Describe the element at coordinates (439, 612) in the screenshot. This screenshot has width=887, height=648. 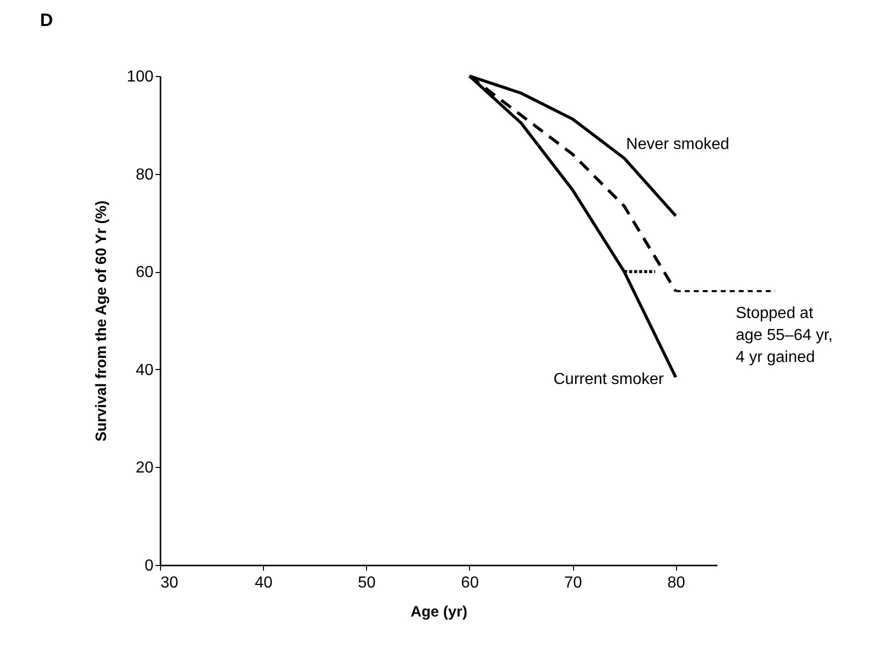
I see `x-axis-title: Age (yr)` at that location.